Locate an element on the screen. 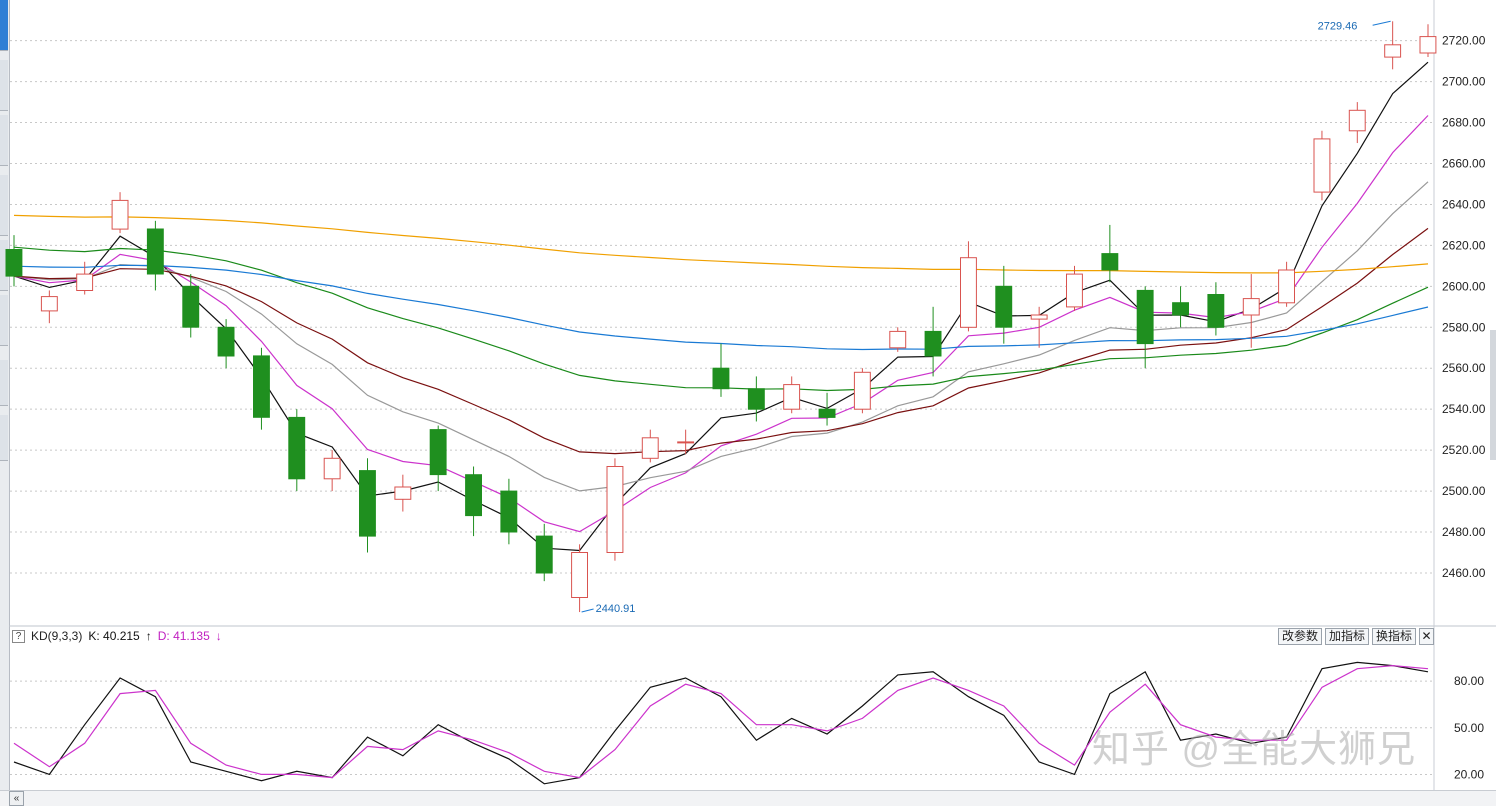 The height and width of the screenshot is (806, 1496). kd-tick-label: 80.00 is located at coordinates (1469, 681).